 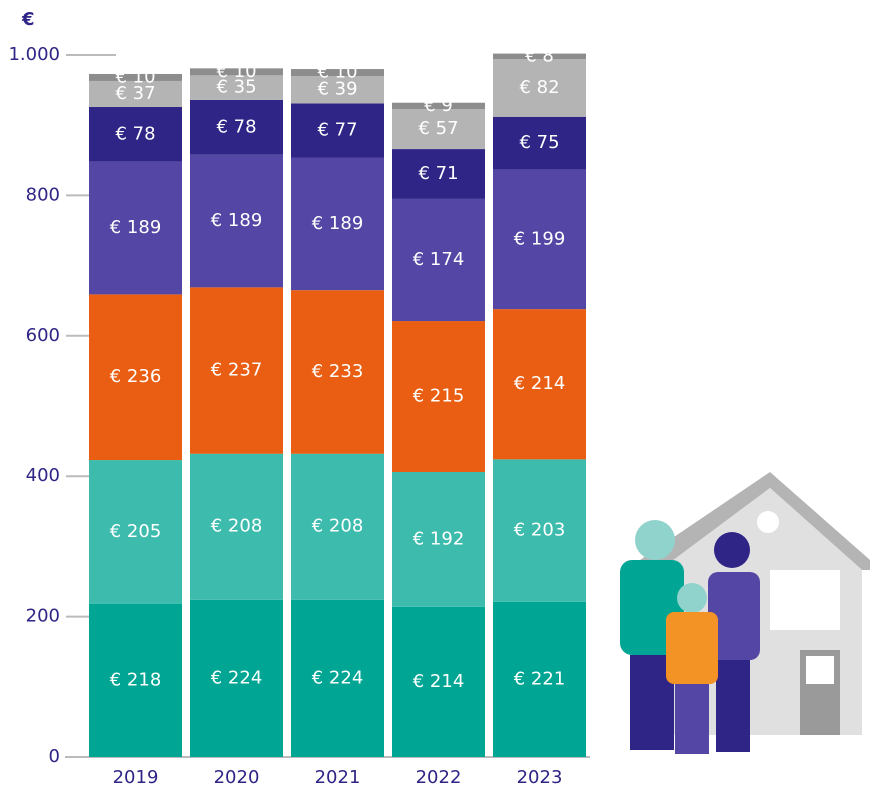 I want to click on value-label: € 233, so click(x=338, y=371).